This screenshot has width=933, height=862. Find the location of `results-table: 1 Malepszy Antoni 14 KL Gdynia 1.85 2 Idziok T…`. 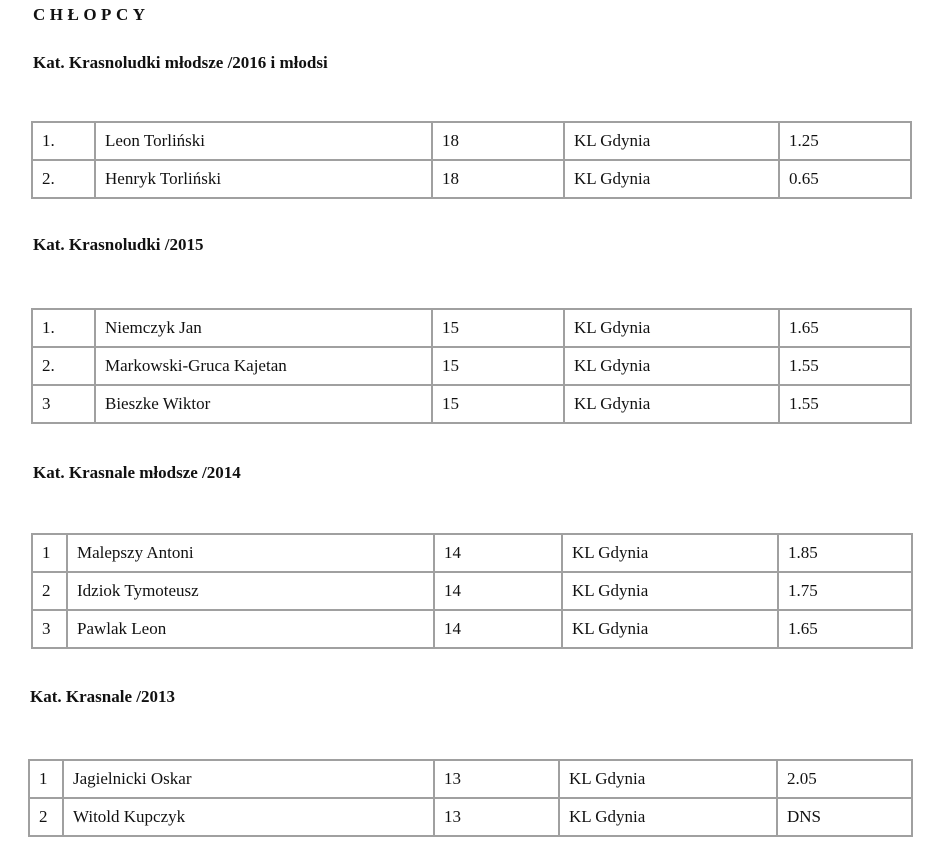

results-table: 1 Malepszy Antoni 14 KL Gdynia 1.85 2 Idziok T… is located at coordinates (472, 591).